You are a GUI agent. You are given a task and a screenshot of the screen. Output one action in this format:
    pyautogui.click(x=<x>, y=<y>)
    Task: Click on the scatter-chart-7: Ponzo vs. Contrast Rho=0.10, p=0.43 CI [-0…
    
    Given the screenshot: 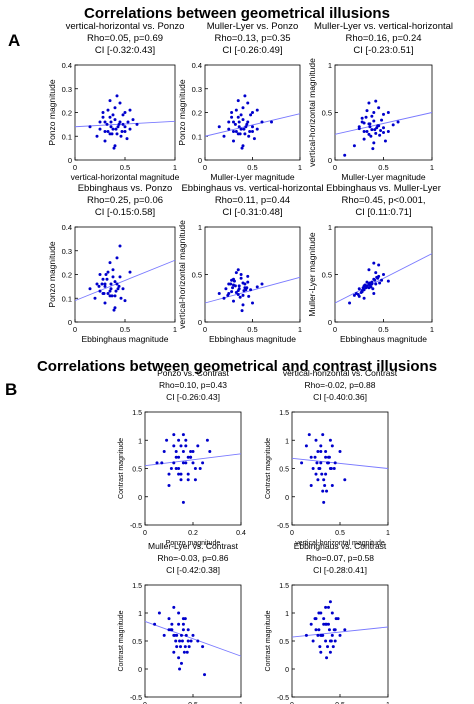 What is the action you would take?
    pyautogui.click(x=182, y=457)
    